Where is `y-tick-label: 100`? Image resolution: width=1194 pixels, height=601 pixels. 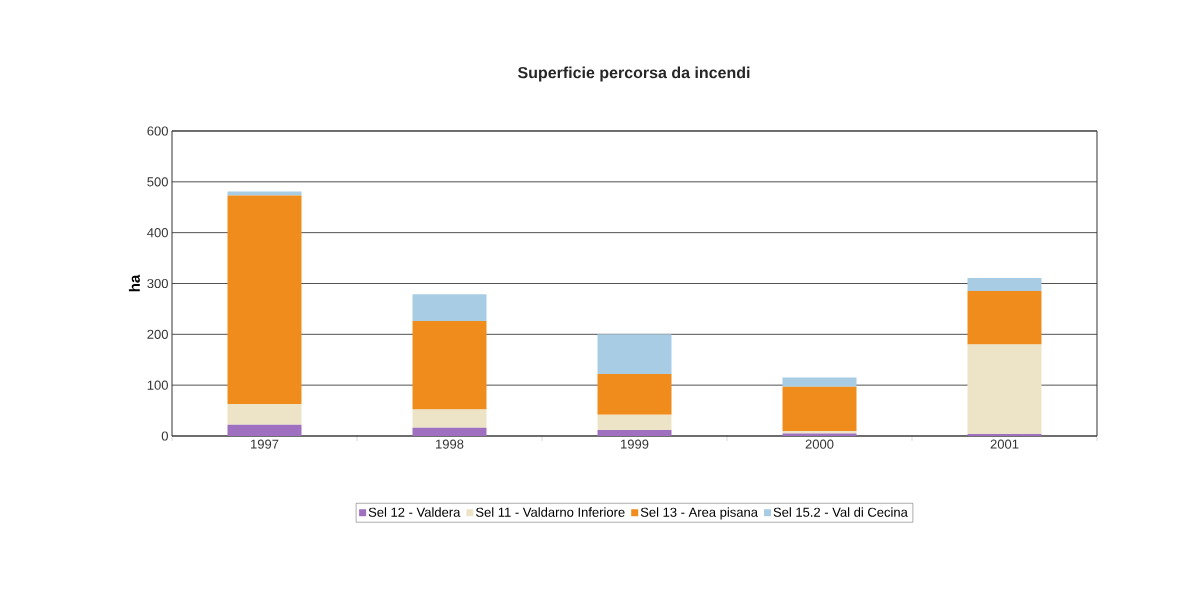
y-tick-label: 100 is located at coordinates (157, 385).